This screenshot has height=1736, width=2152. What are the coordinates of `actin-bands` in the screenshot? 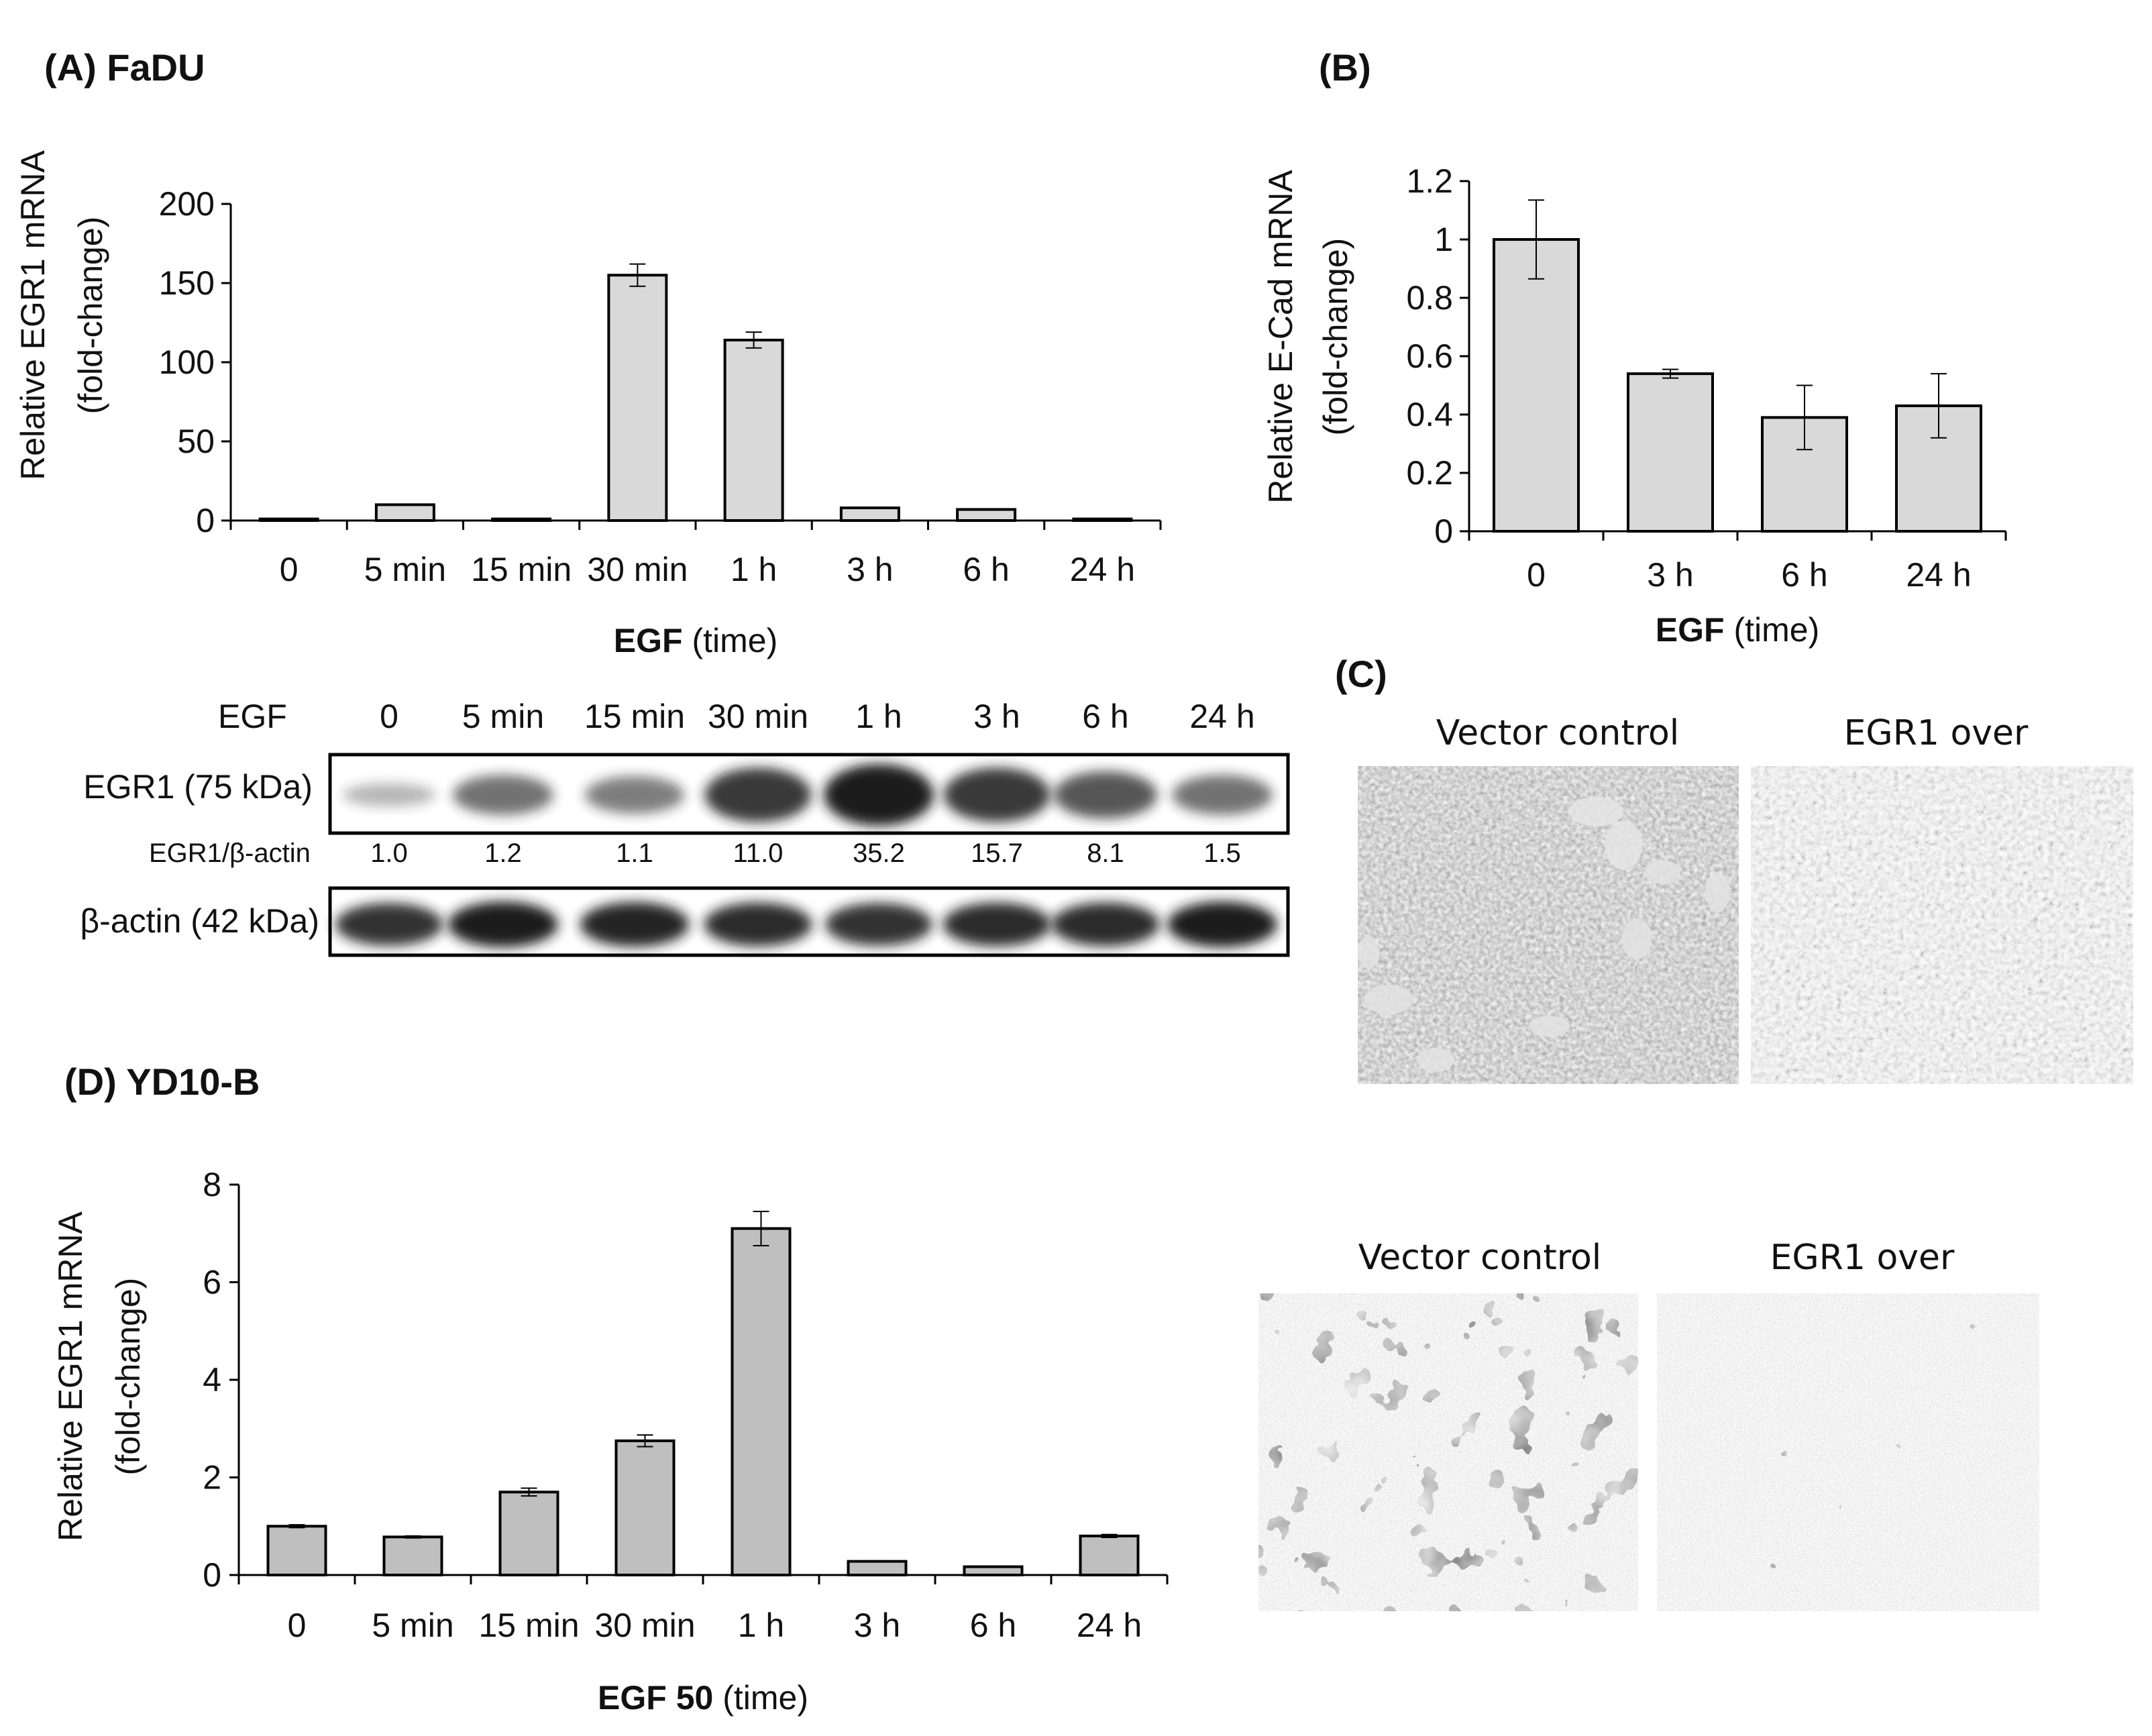 It's located at (806, 924).